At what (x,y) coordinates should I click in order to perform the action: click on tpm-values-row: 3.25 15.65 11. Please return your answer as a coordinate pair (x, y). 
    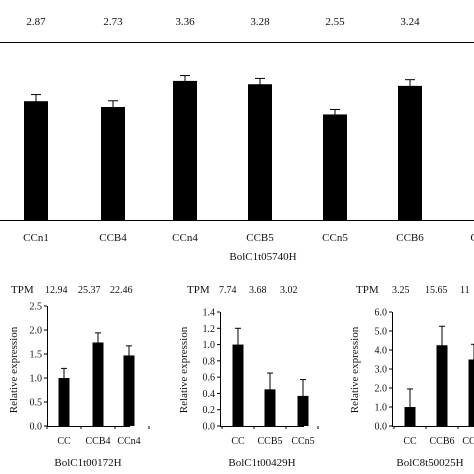
    Looking at the image, I should click on (431, 290).